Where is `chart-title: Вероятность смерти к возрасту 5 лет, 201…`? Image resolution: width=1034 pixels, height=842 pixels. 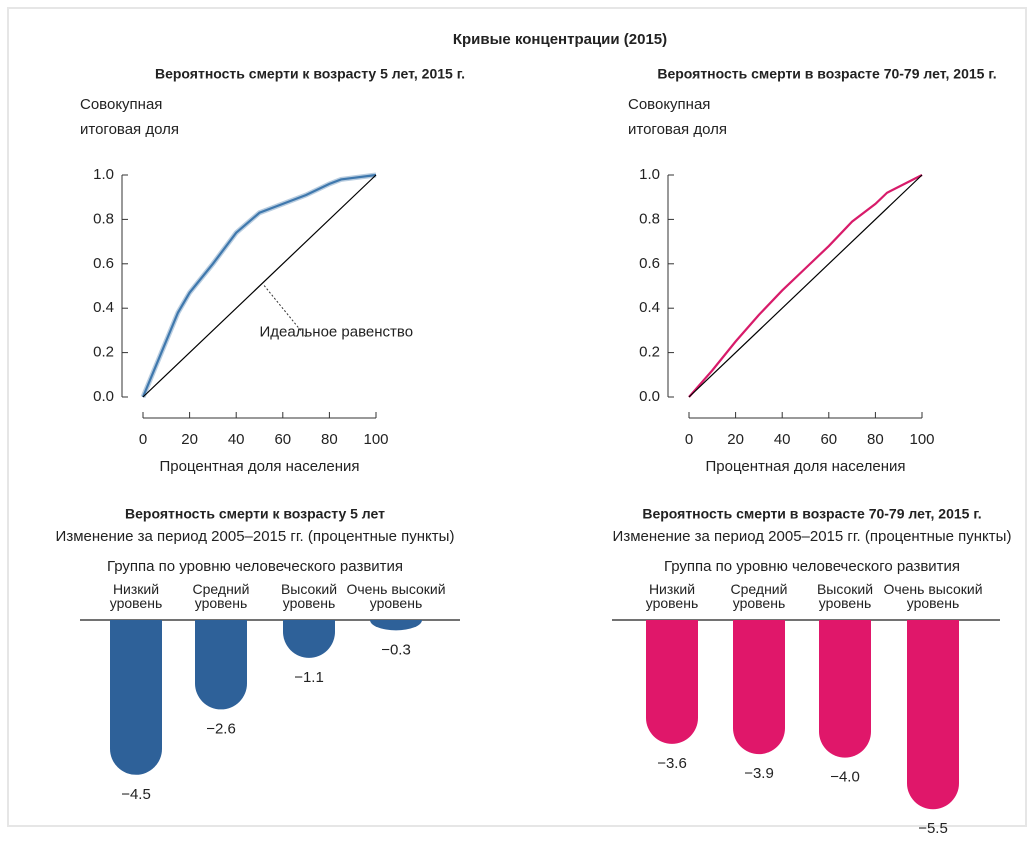 chart-title: Вероятность смерти к возрасту 5 лет, 201… is located at coordinates (310, 74).